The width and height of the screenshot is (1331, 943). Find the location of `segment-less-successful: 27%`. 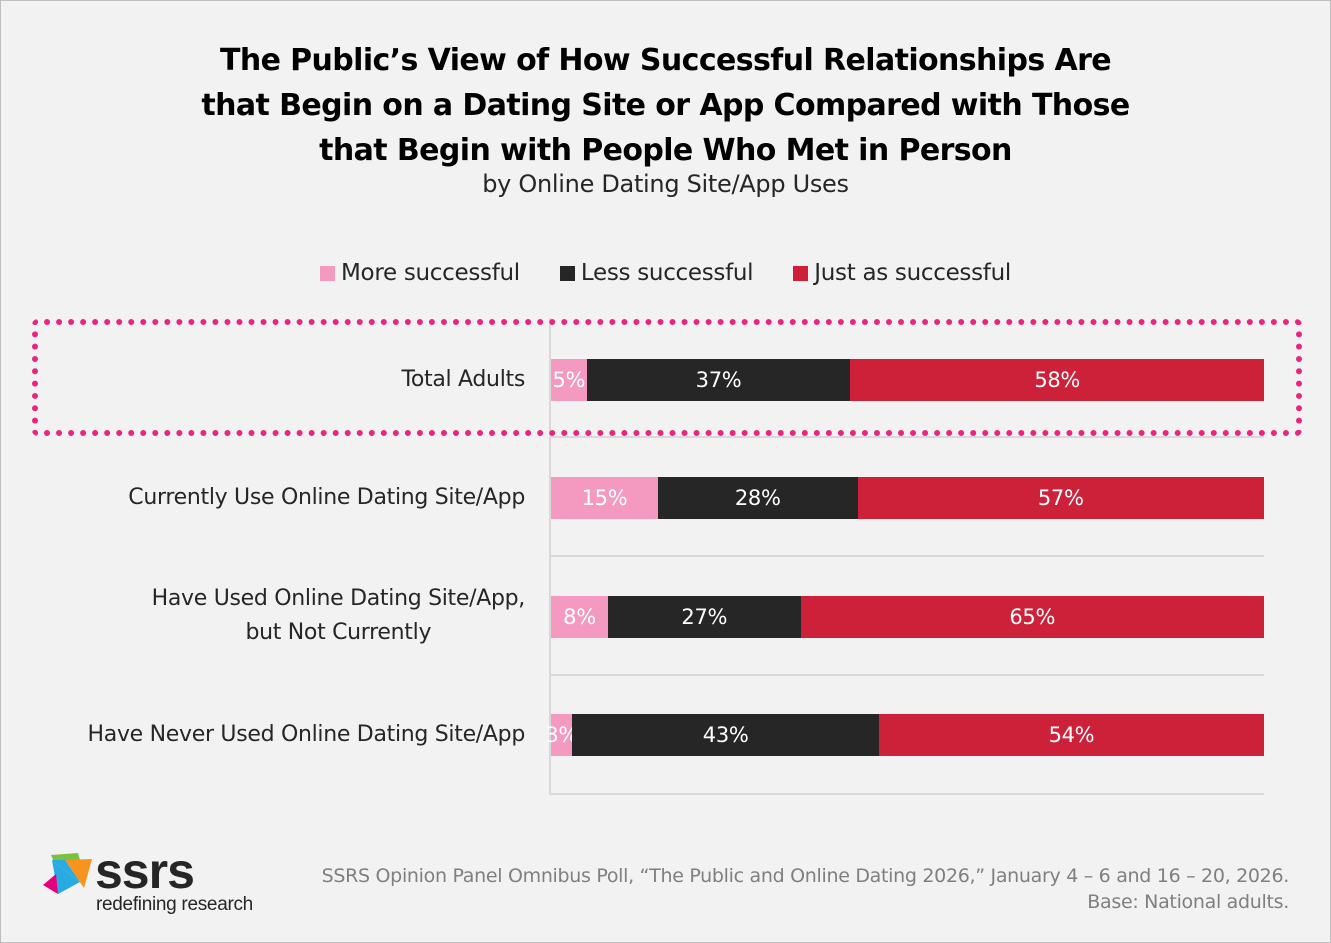

segment-less-successful: 27% is located at coordinates (704, 617).